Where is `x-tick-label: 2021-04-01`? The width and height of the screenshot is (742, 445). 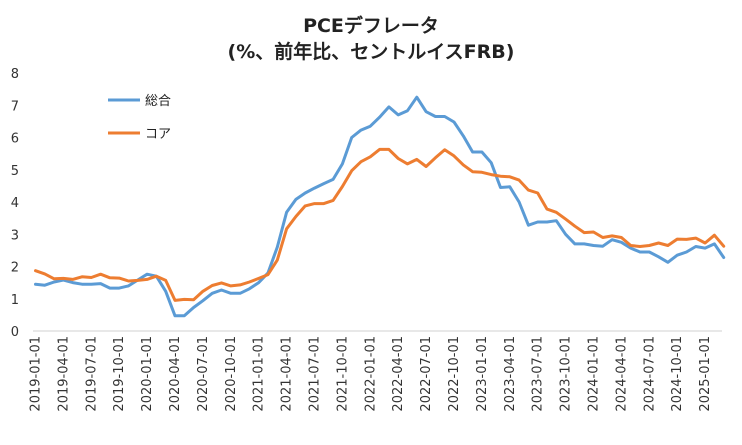
x-tick-label: 2021-04-01 is located at coordinates (287, 374).